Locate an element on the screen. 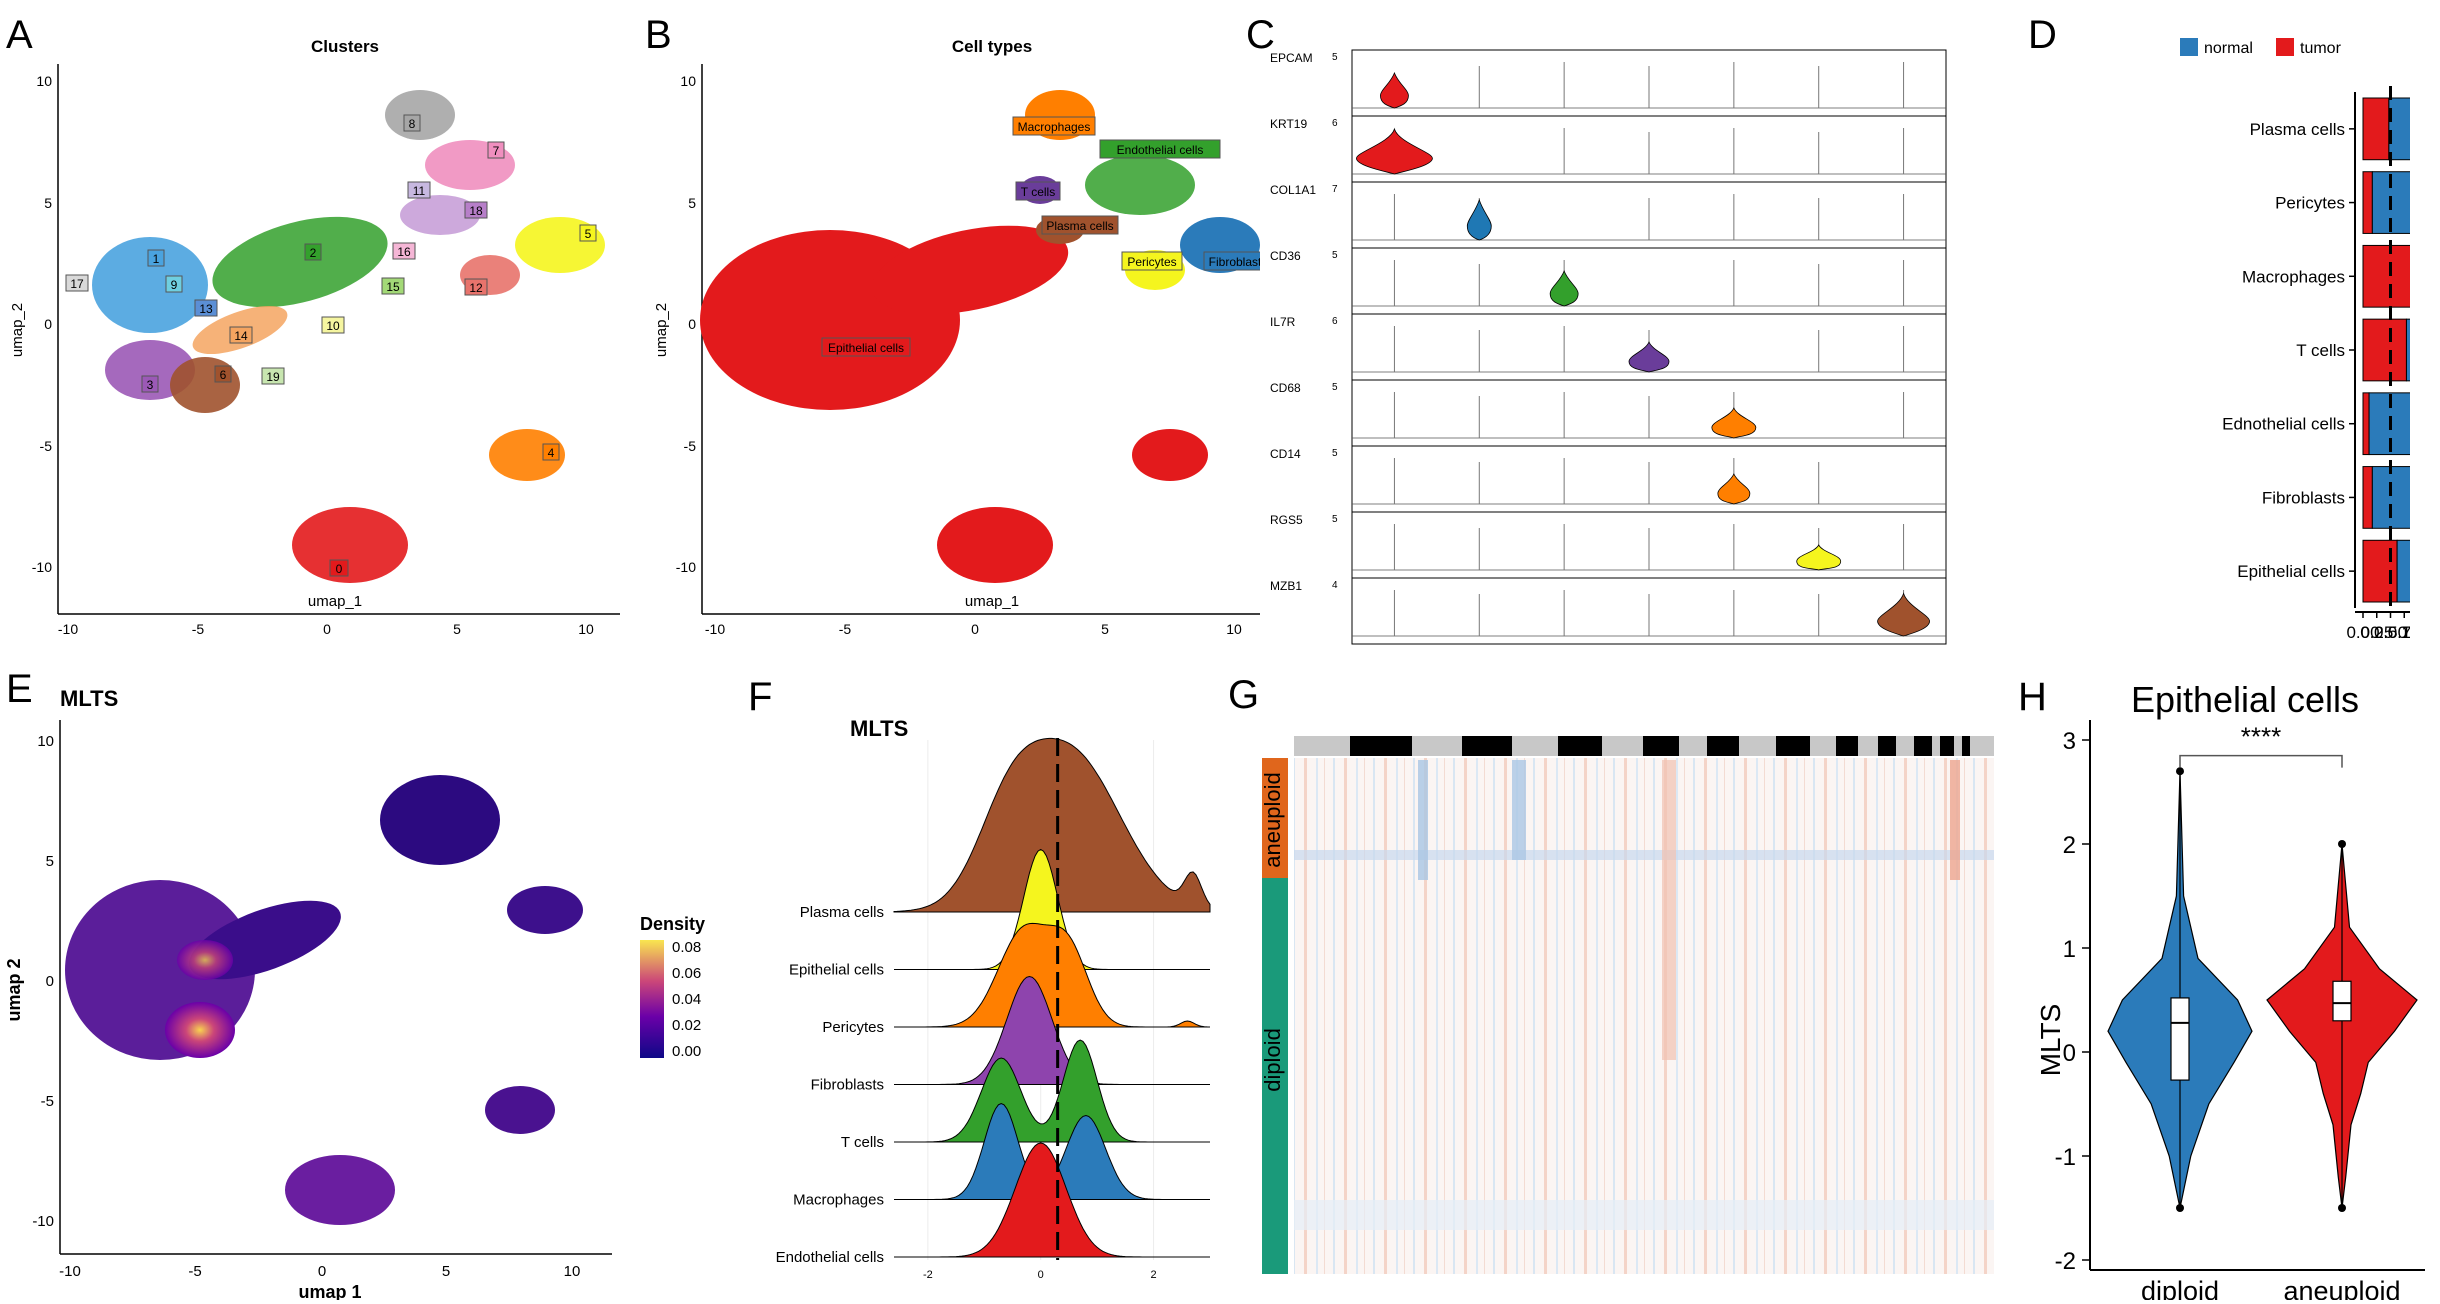 The height and width of the screenshot is (1304, 2440). celltype-blob-endothelial is located at coordinates (1140, 185).